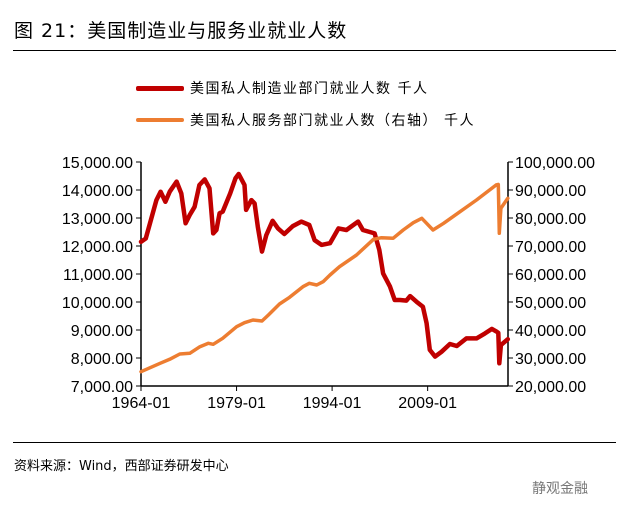 The width and height of the screenshot is (633, 510). I want to click on y-right-tick-label: 40,000.00, so click(550, 331).